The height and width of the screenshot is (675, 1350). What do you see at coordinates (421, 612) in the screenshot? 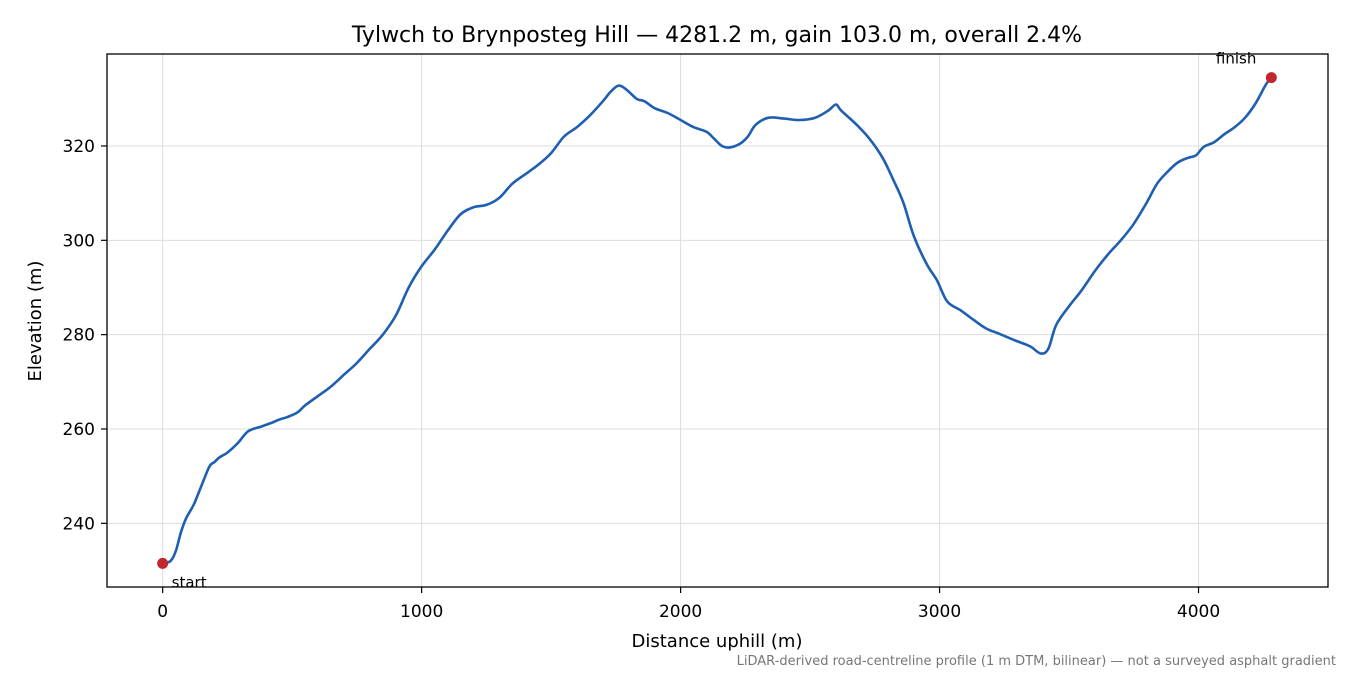
I see `x-tick-label: 1000` at bounding box center [421, 612].